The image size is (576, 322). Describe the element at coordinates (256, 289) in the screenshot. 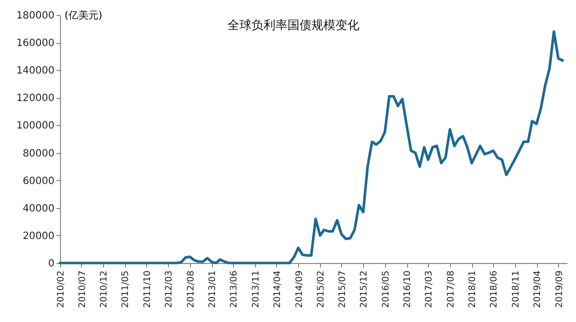

I see `x-tick-label: 2013/11` at that location.